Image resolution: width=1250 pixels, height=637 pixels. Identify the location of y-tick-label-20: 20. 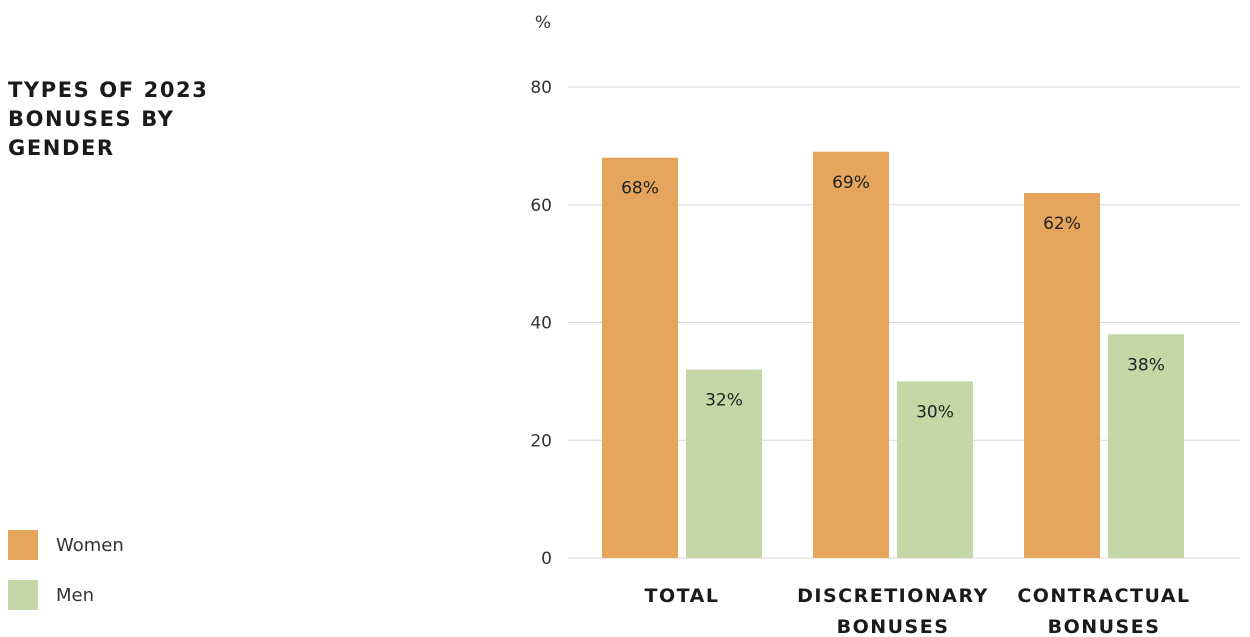
(541, 441).